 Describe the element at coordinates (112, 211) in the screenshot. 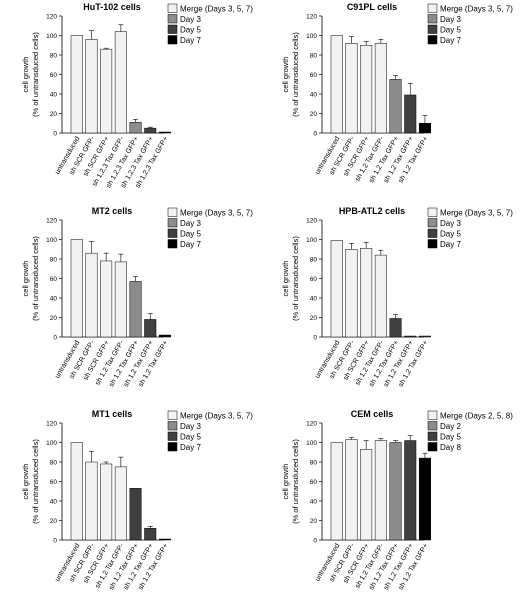

I see `chart-title: MT2 cells` at that location.